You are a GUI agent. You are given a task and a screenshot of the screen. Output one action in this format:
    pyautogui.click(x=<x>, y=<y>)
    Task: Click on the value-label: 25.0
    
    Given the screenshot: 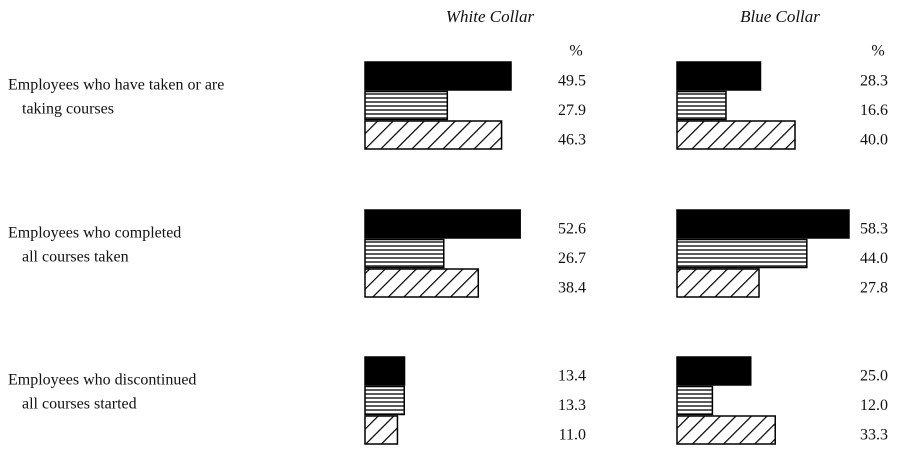 What is the action you would take?
    pyautogui.click(x=874, y=376)
    